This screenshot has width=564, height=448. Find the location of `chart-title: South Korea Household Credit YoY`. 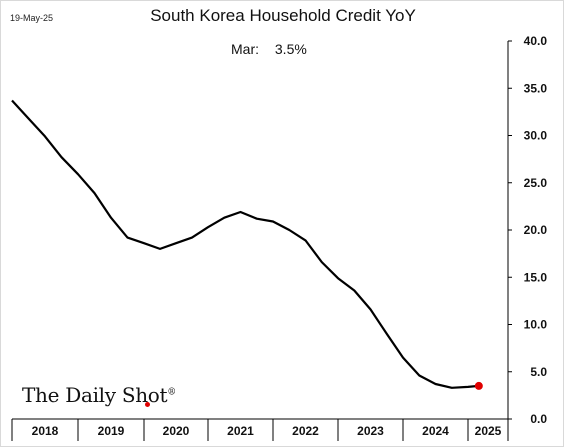

chart-title: South Korea Household Credit YoY is located at coordinates (283, 15).